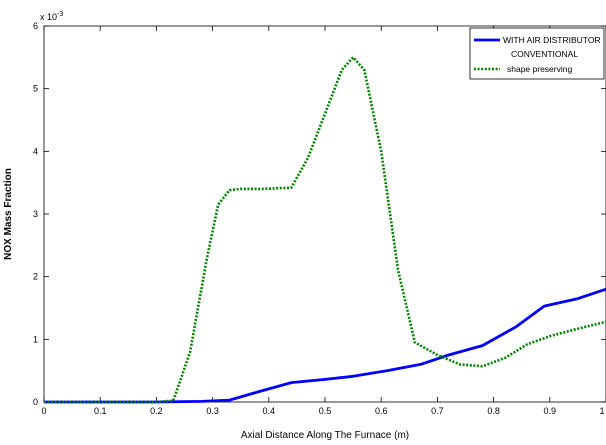 This screenshot has width=606, height=445. I want to click on x-tick-label: 0.9, so click(550, 411).